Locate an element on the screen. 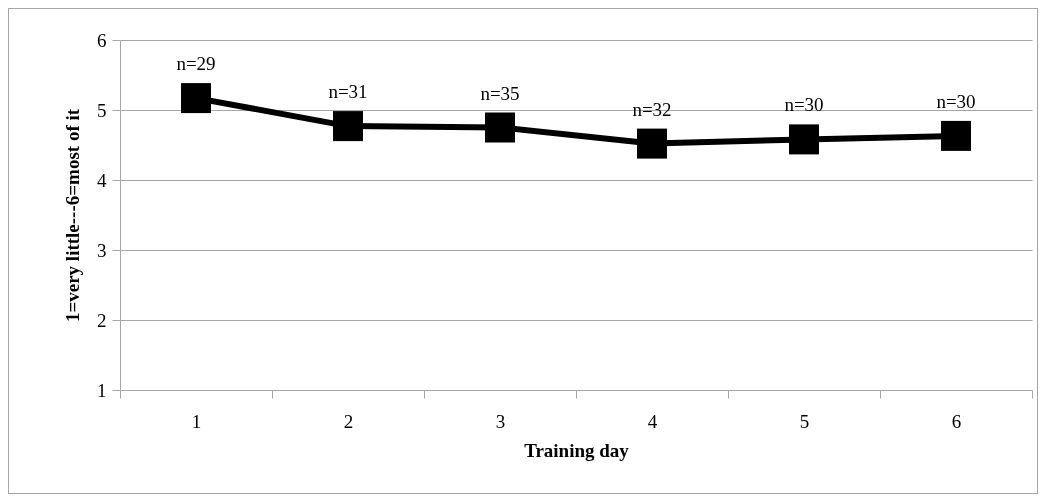  x-tick-label: 3 is located at coordinates (500, 421).